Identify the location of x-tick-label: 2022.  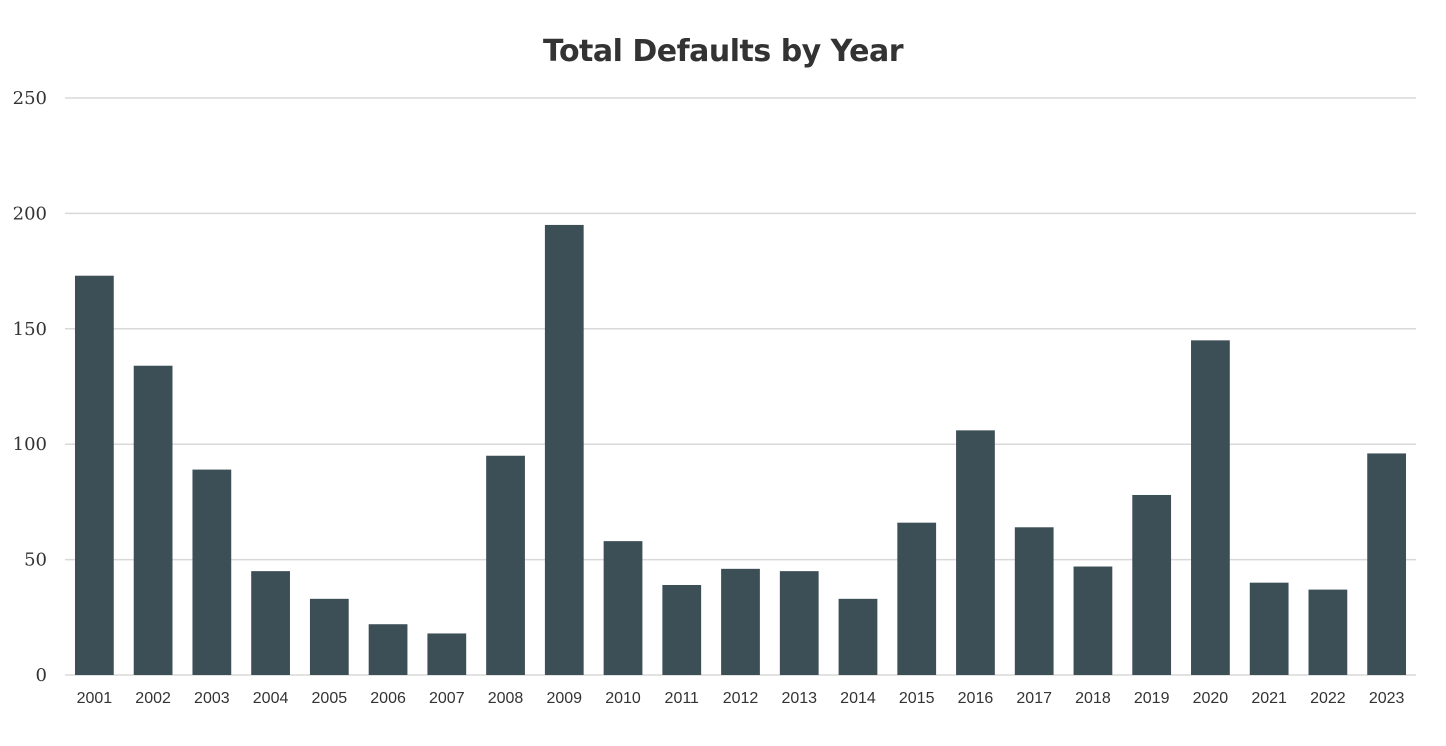
(1328, 698).